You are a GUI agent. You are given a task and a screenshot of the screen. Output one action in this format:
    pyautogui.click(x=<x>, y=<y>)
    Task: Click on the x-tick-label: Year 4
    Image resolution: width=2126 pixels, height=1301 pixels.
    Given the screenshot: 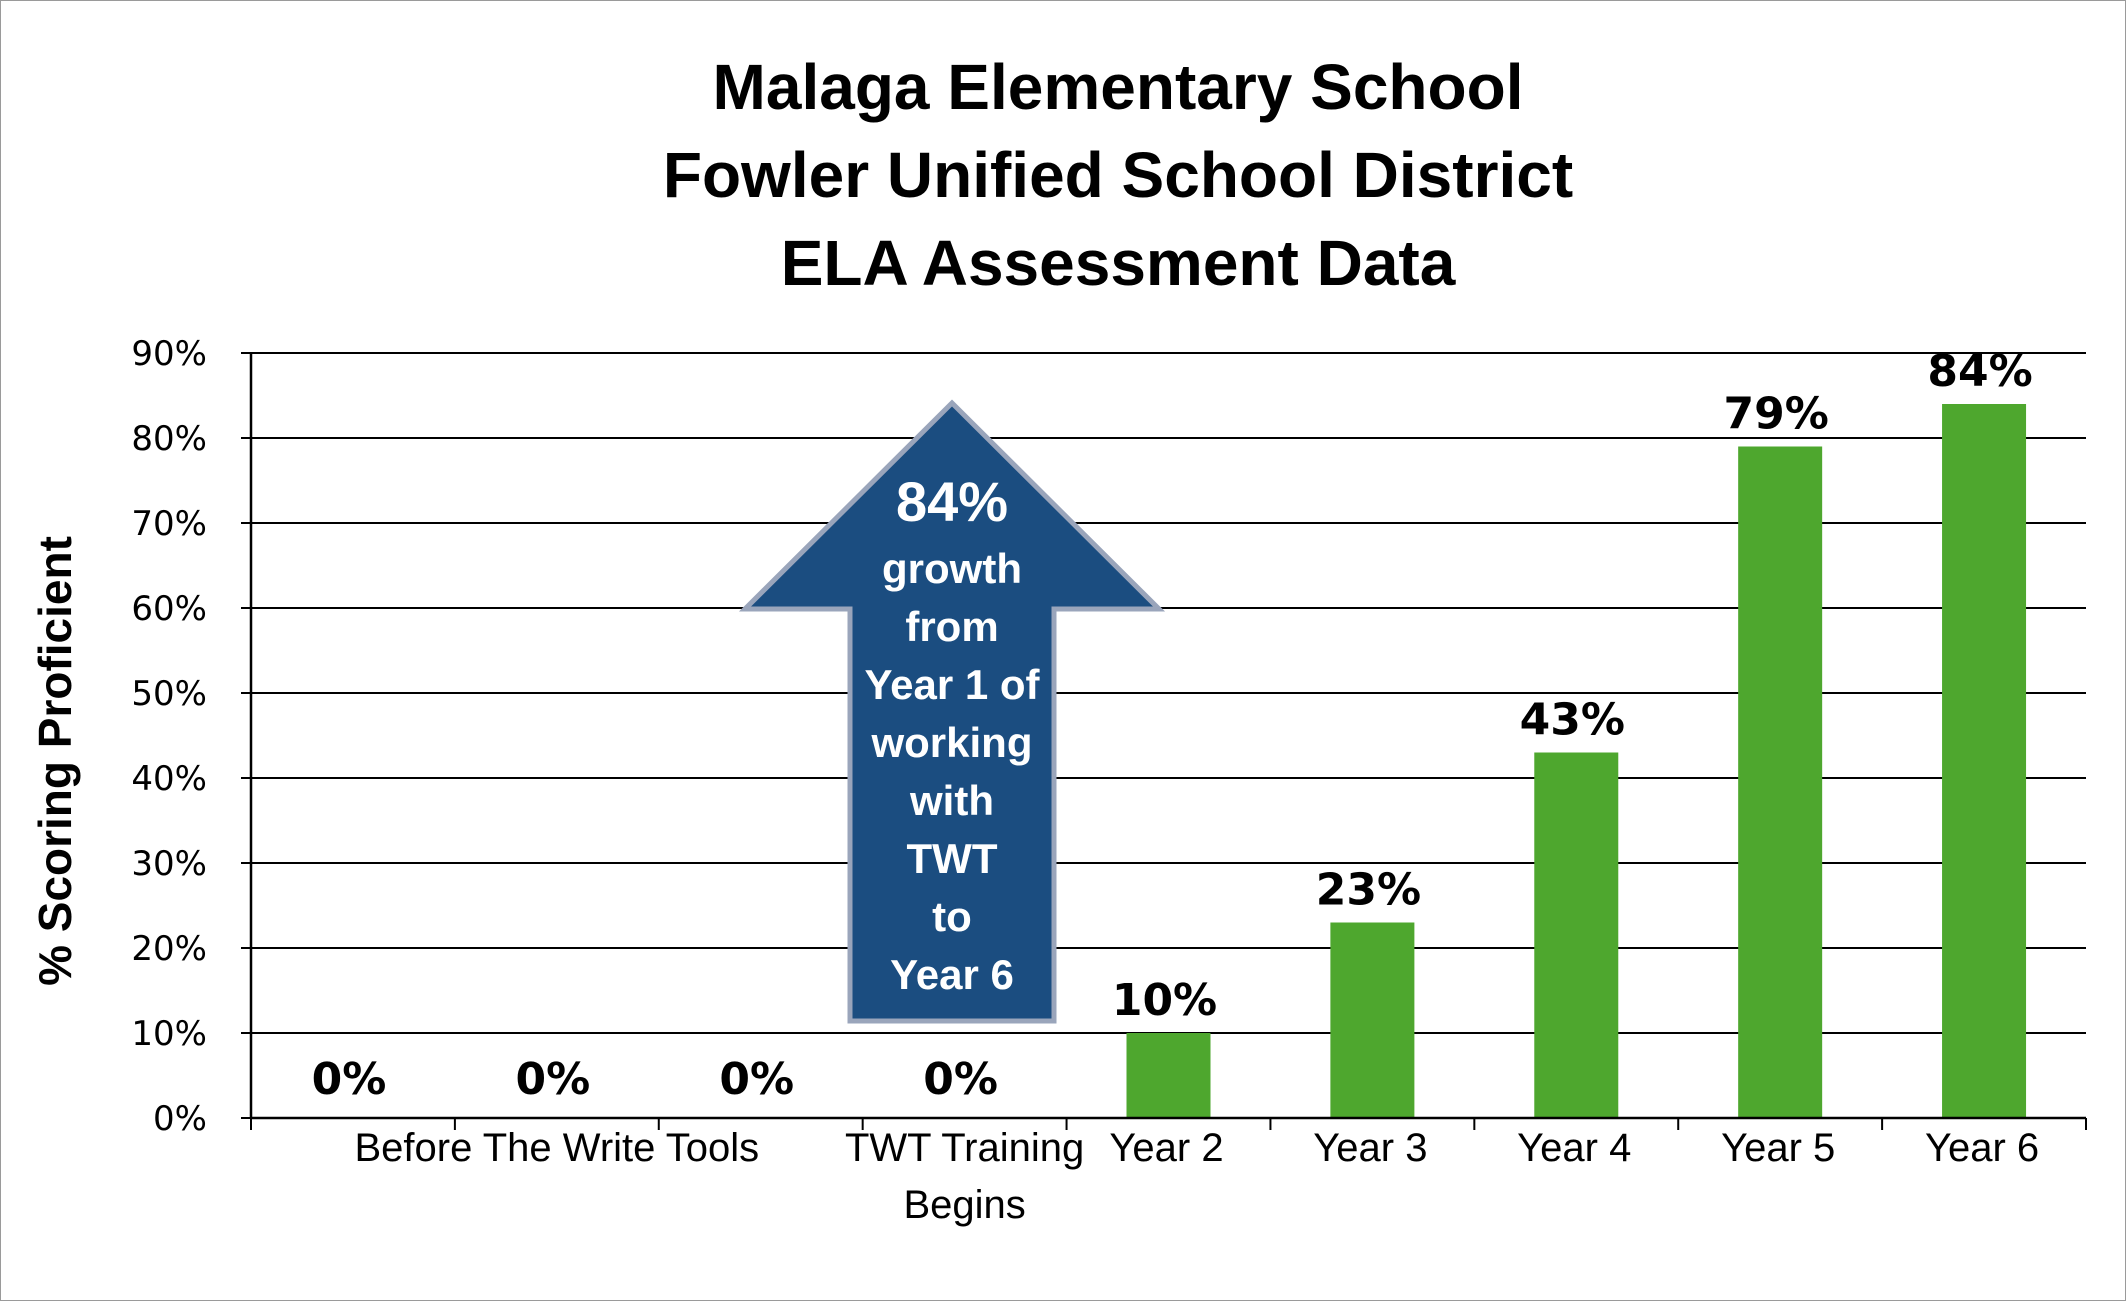 What is the action you would take?
    pyautogui.click(x=1574, y=1148)
    